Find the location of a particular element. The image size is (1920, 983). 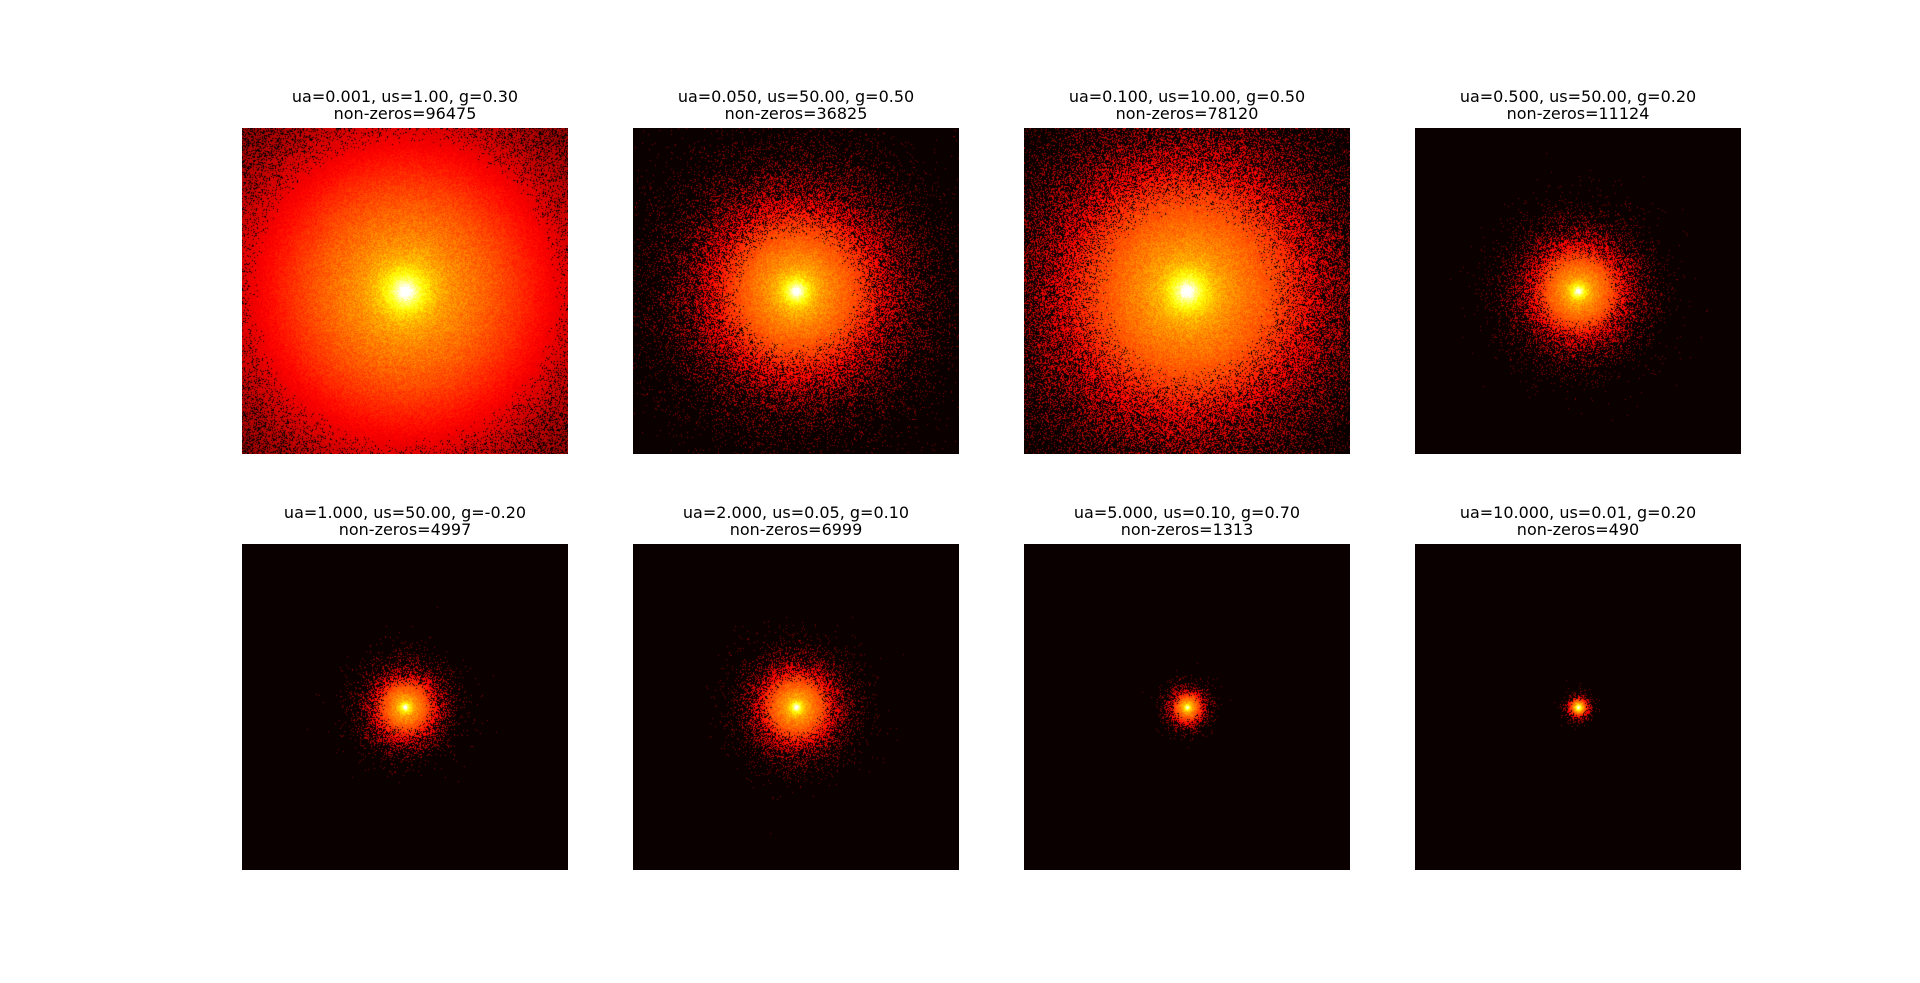

panel-title-params: ua=10.000, us=0.01, g=0.20 is located at coordinates (1578, 512).